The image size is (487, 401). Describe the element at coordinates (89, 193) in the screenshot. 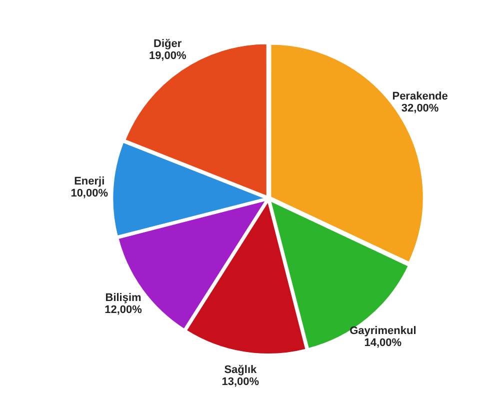

I see `data-label: 10,00%` at that location.